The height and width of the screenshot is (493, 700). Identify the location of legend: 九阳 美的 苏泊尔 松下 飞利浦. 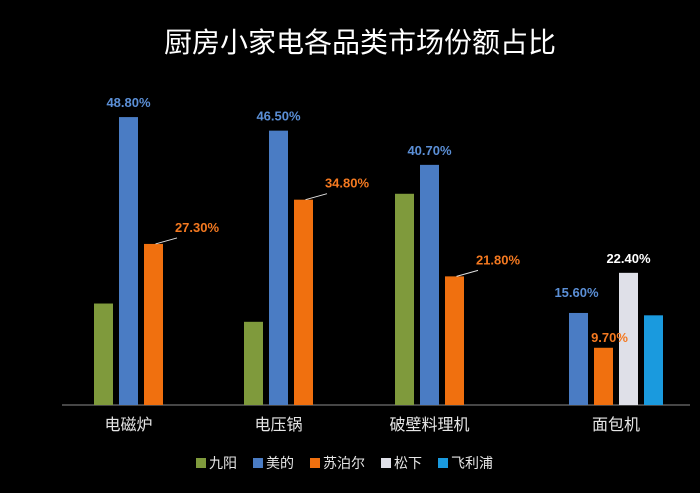
(344, 464).